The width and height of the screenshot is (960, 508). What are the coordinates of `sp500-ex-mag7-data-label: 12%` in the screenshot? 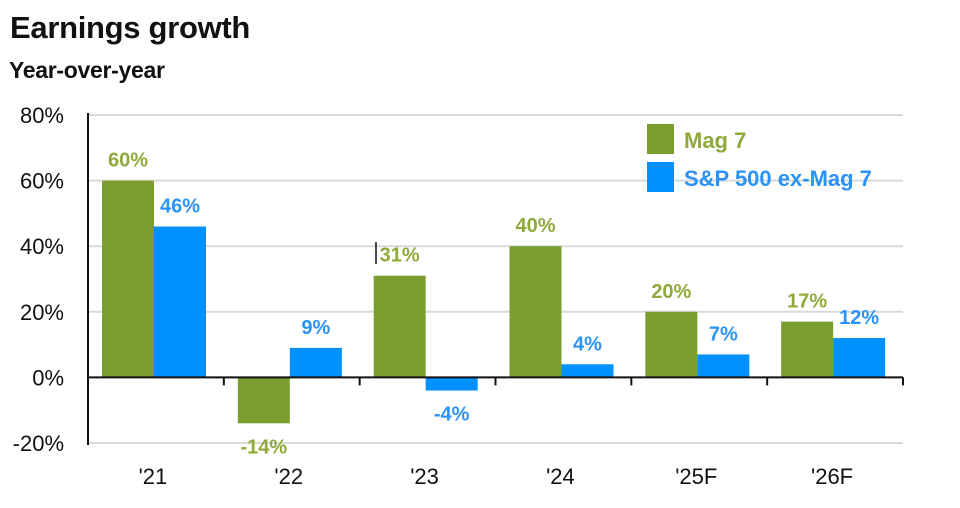 It's located at (859, 318).